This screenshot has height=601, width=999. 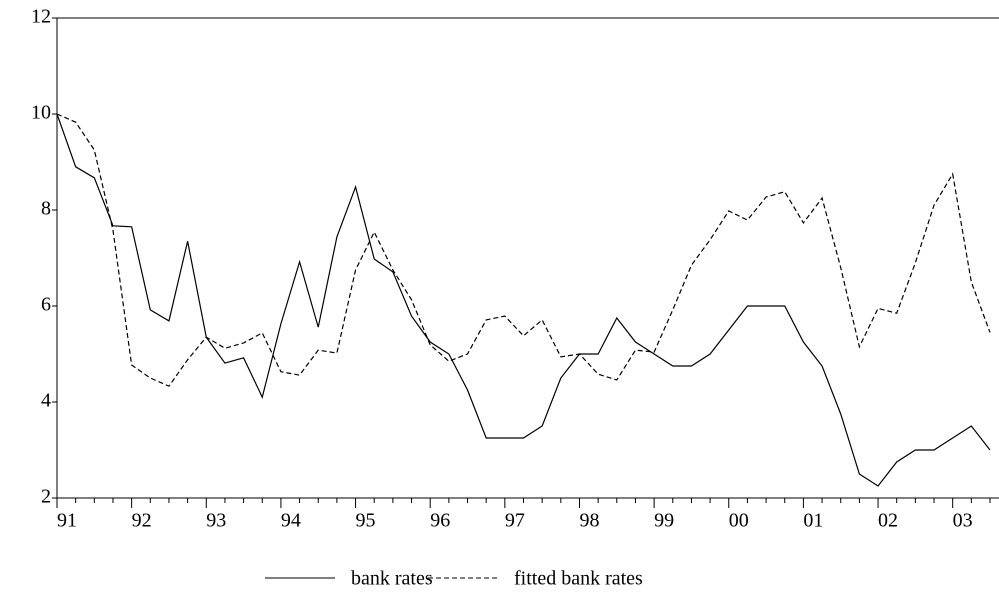 I want to click on x-tick-label: 95, so click(x=366, y=521).